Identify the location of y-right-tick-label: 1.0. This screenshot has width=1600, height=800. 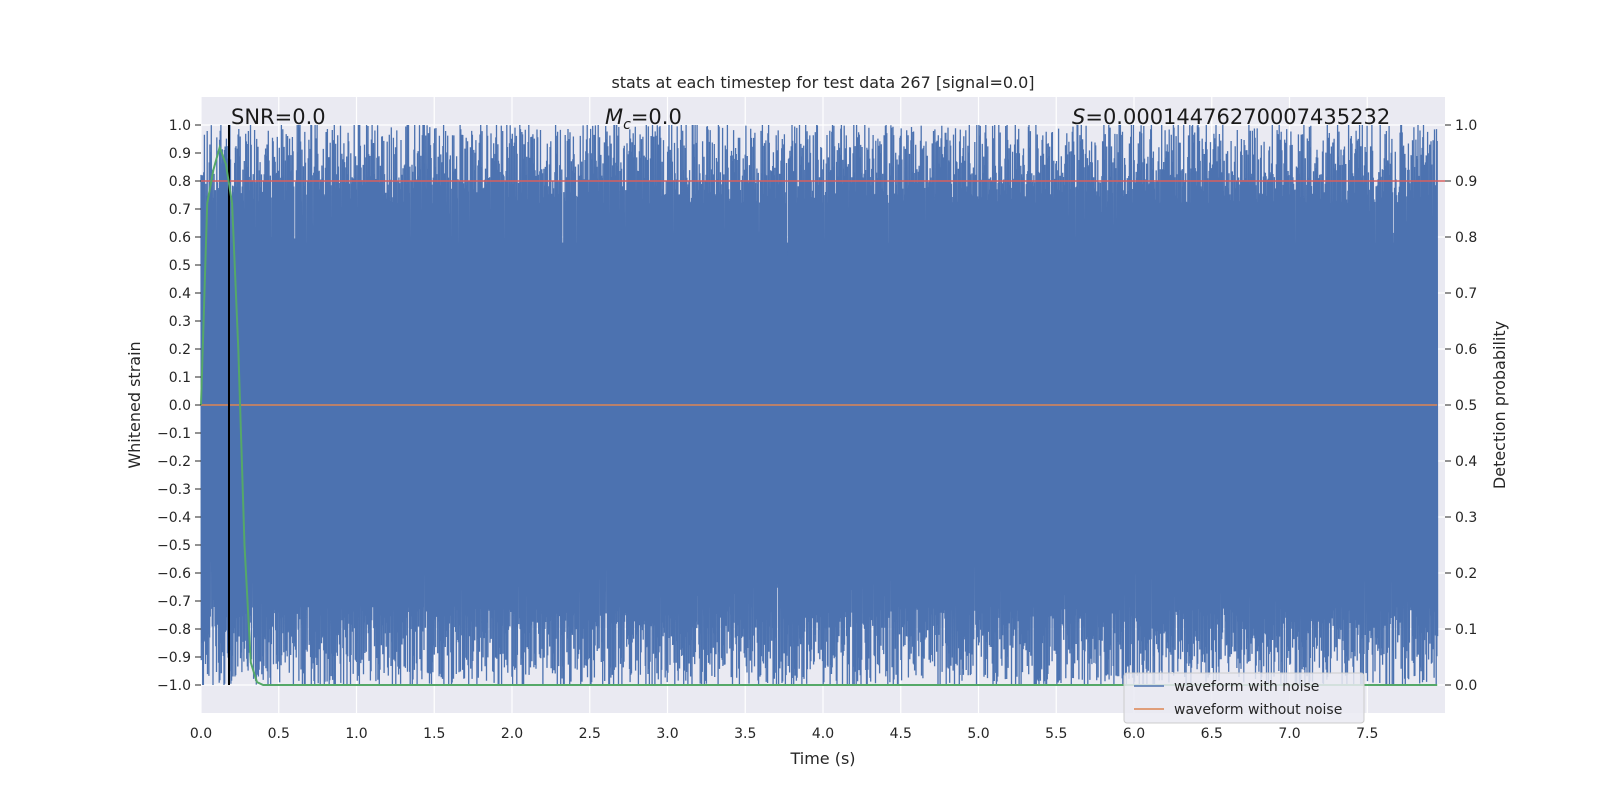
(1466, 126).